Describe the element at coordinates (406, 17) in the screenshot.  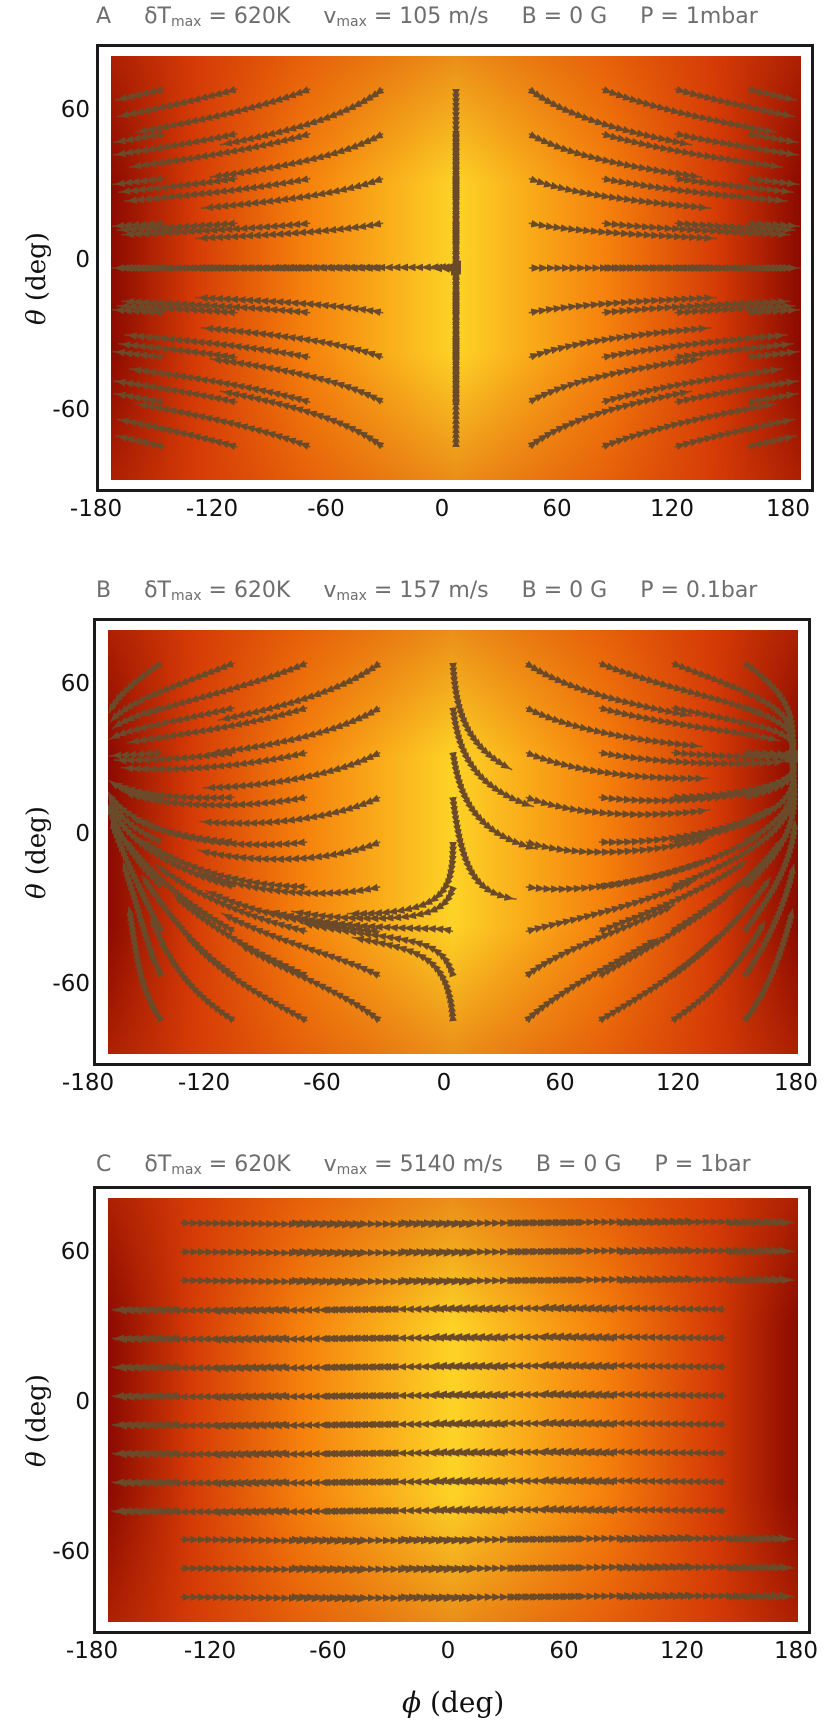
I see `vmax-label: vmax = 105 m/s` at that location.